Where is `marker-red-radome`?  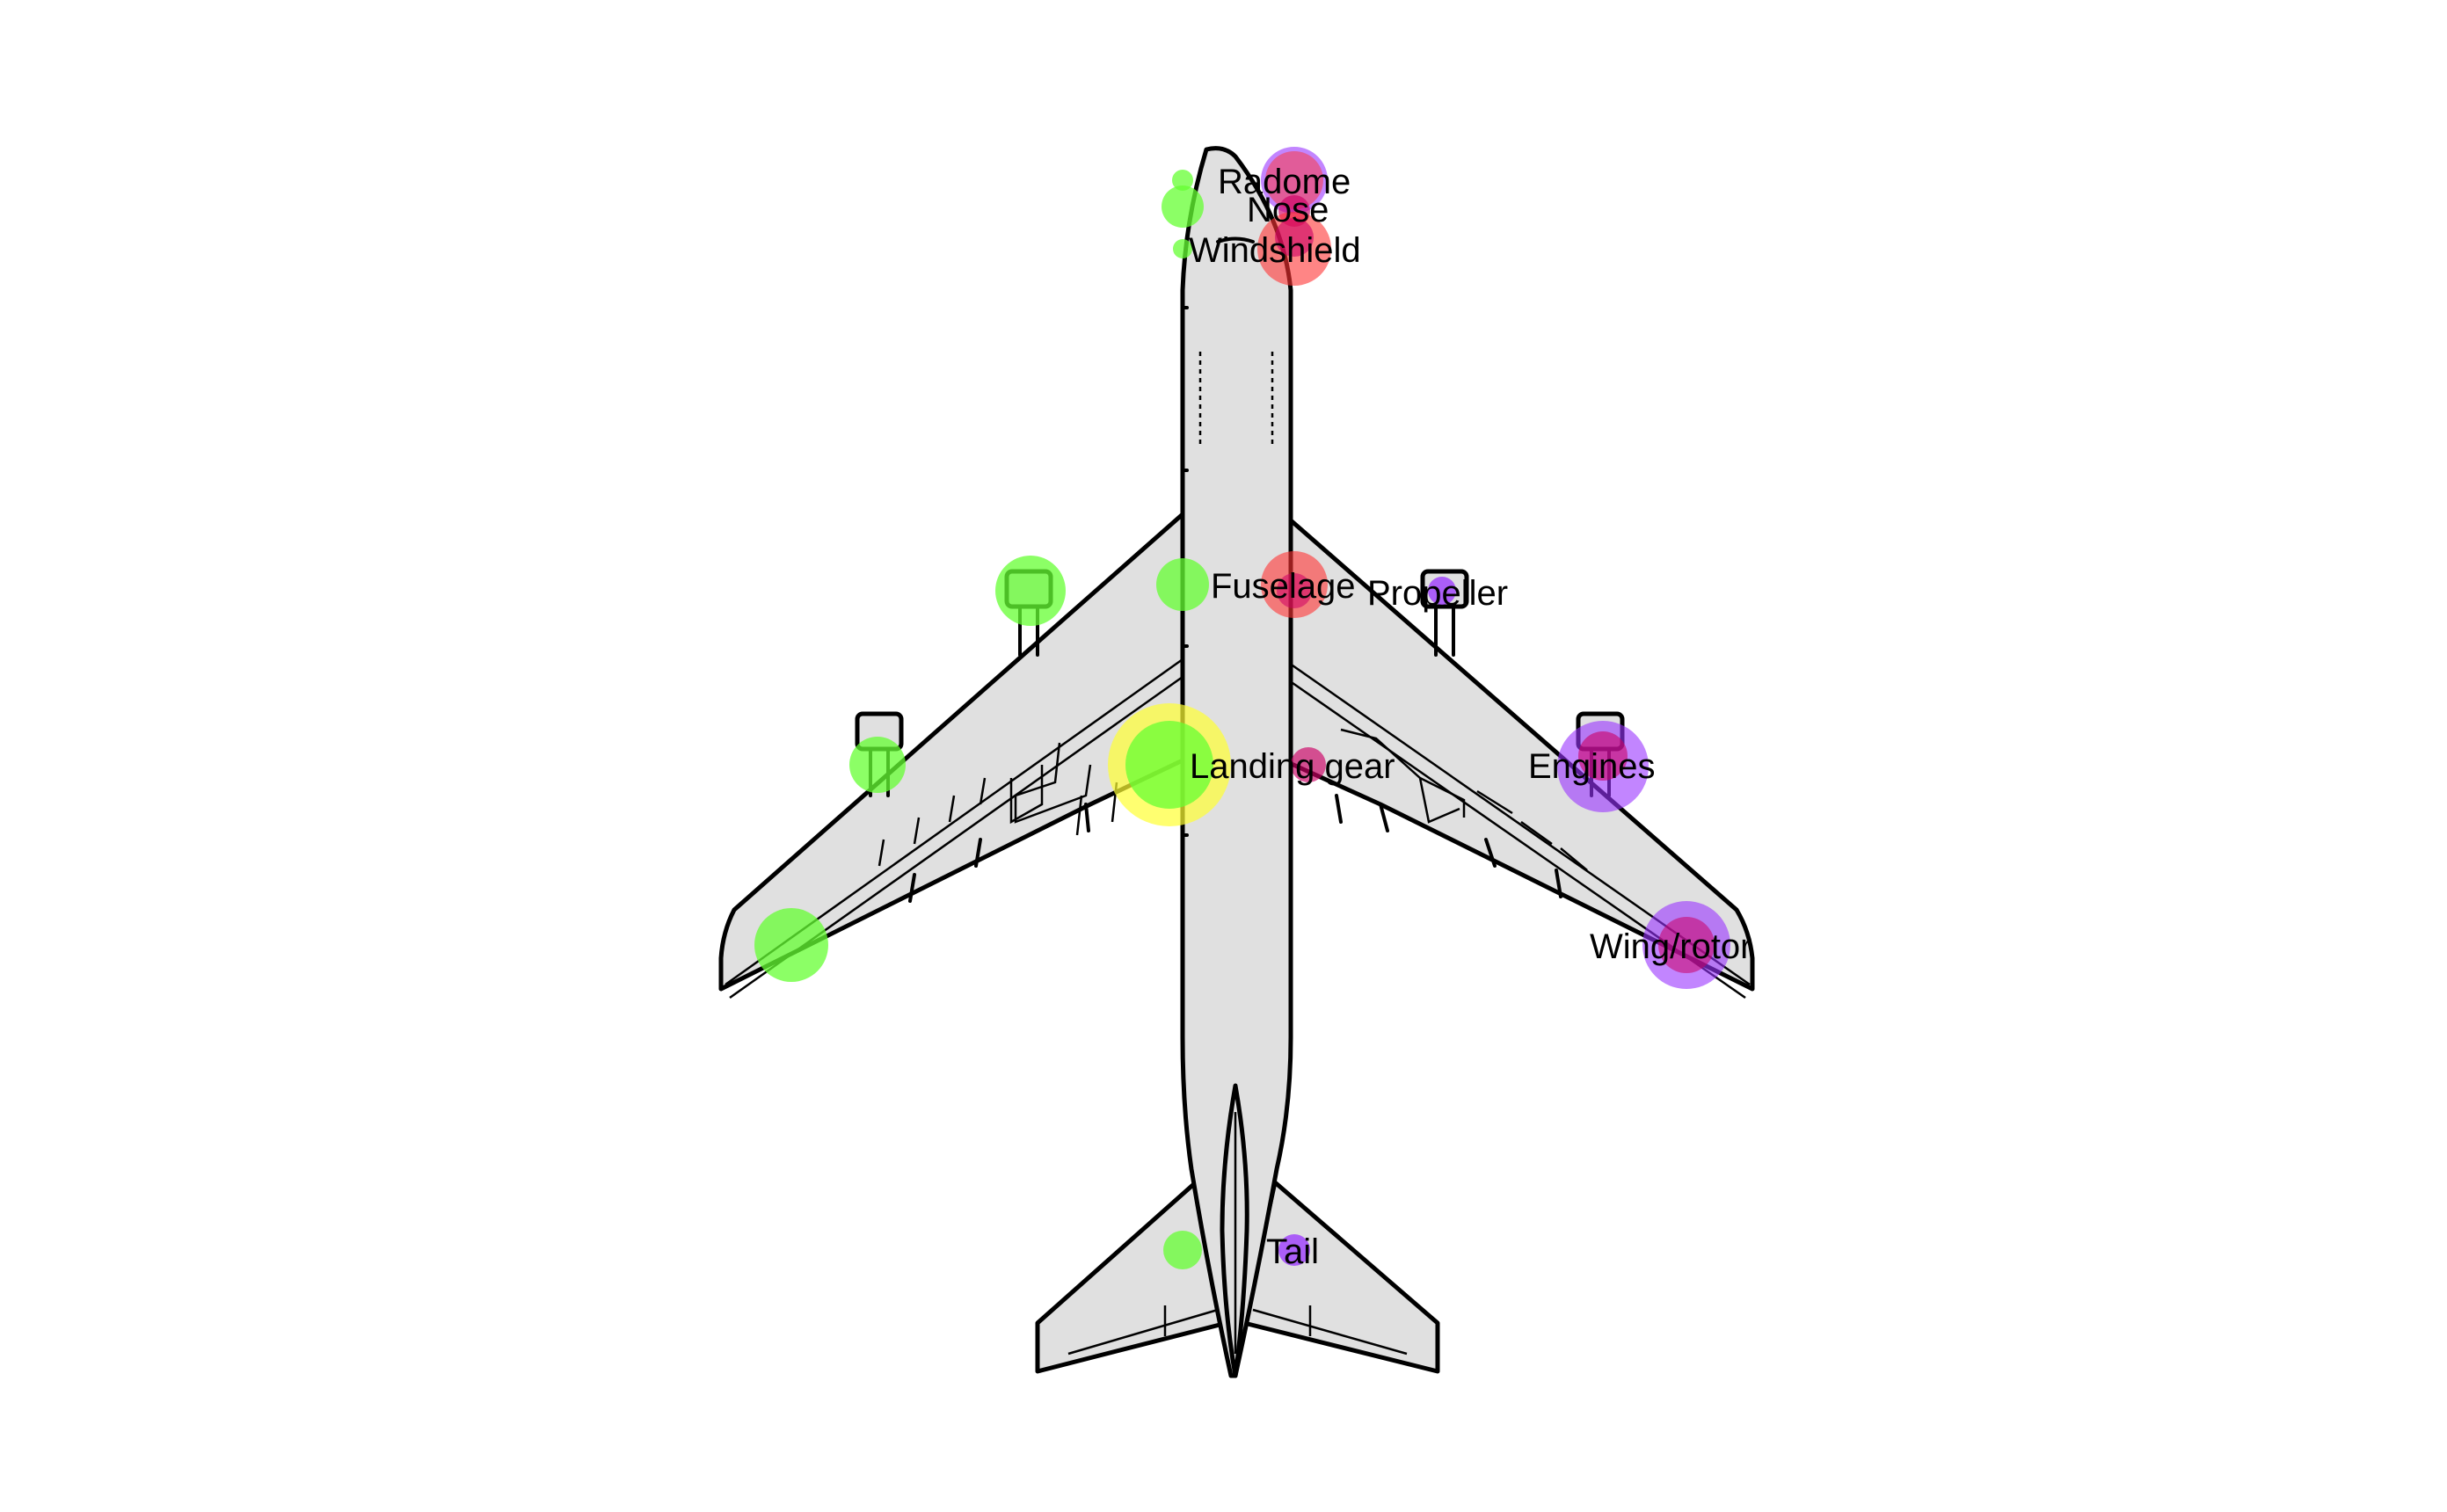
marker-red-radome is located at coordinates (1294, 180).